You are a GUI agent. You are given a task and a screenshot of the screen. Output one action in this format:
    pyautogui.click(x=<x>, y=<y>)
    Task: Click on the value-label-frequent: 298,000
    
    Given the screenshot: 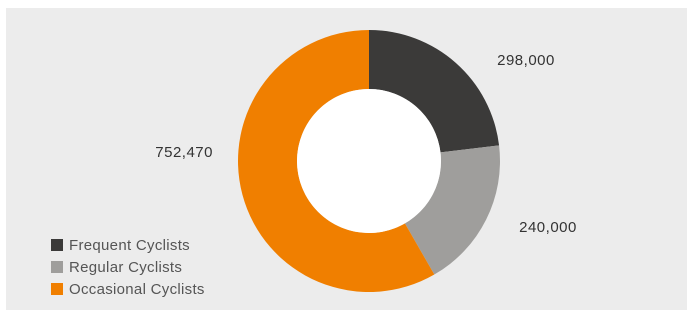 What is the action you would take?
    pyautogui.click(x=526, y=60)
    